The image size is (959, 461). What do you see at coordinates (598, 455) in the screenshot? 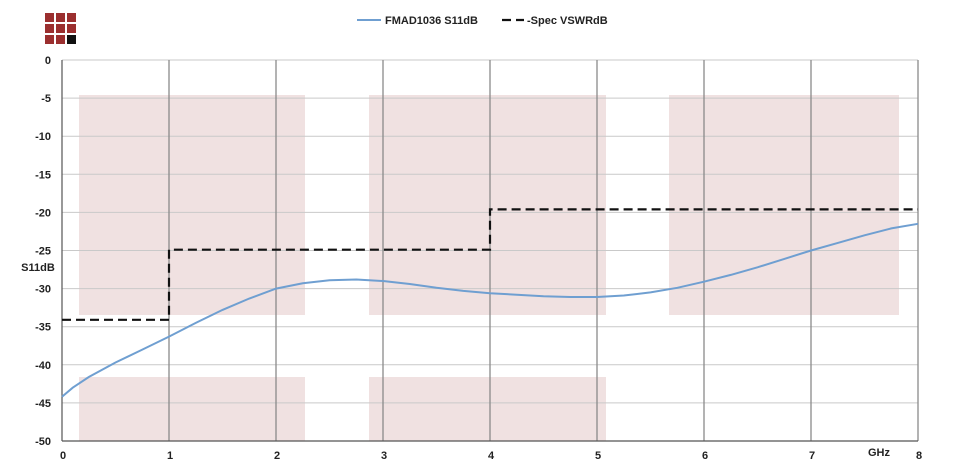
I see `x-tick-label: 5` at bounding box center [598, 455].